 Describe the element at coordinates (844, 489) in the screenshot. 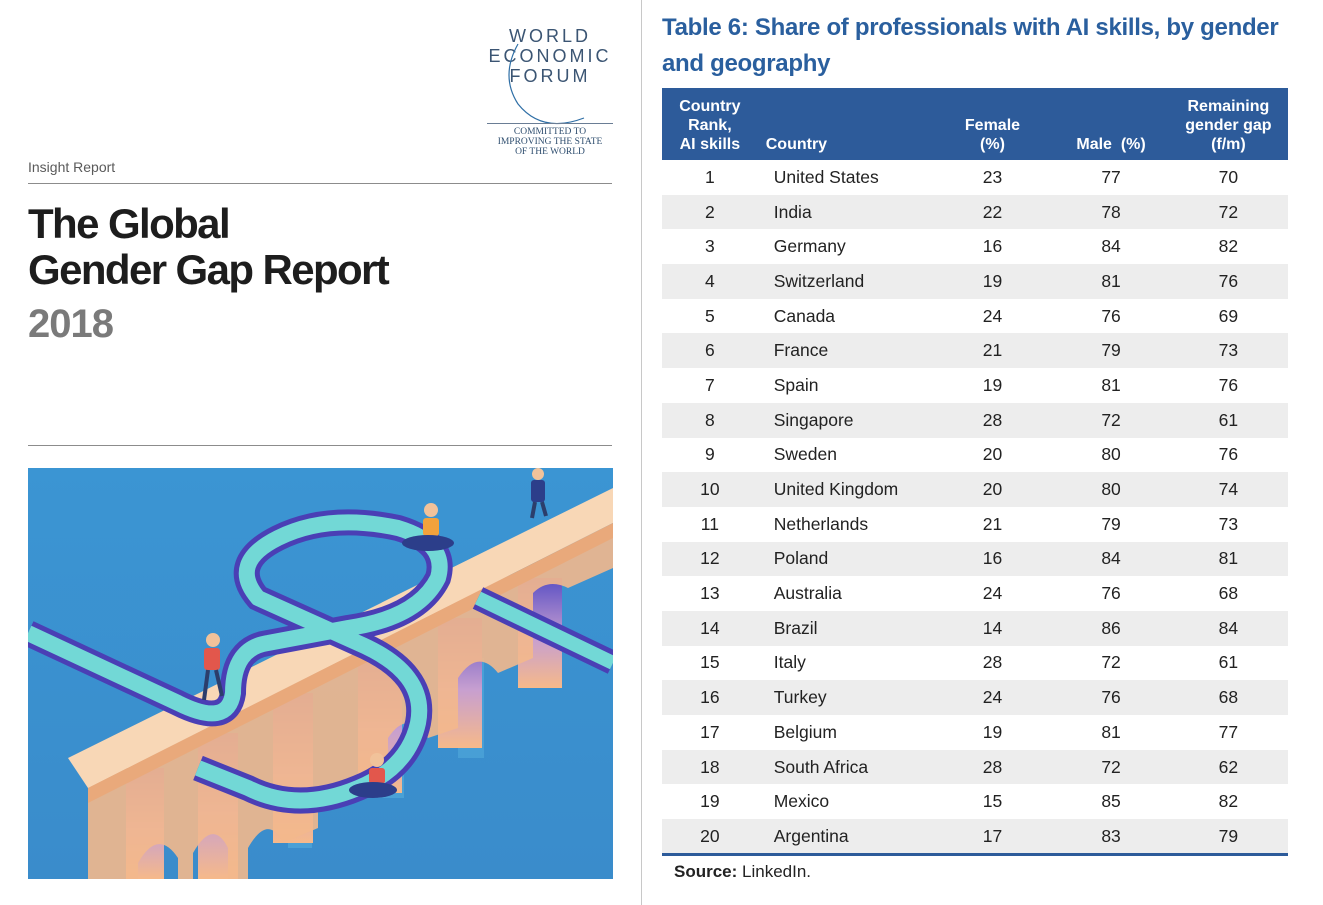

I see `cell-country: United Kingdom` at that location.